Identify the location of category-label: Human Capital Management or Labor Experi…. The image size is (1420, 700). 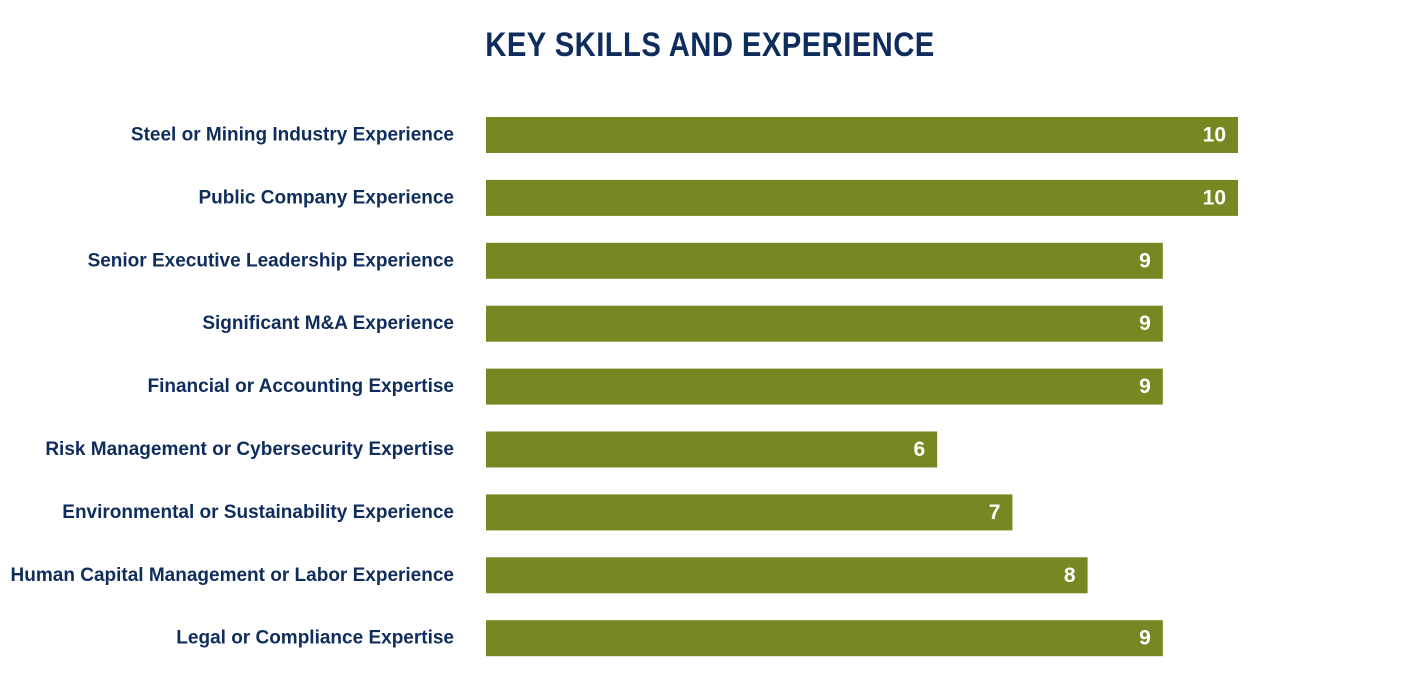
(232, 575).